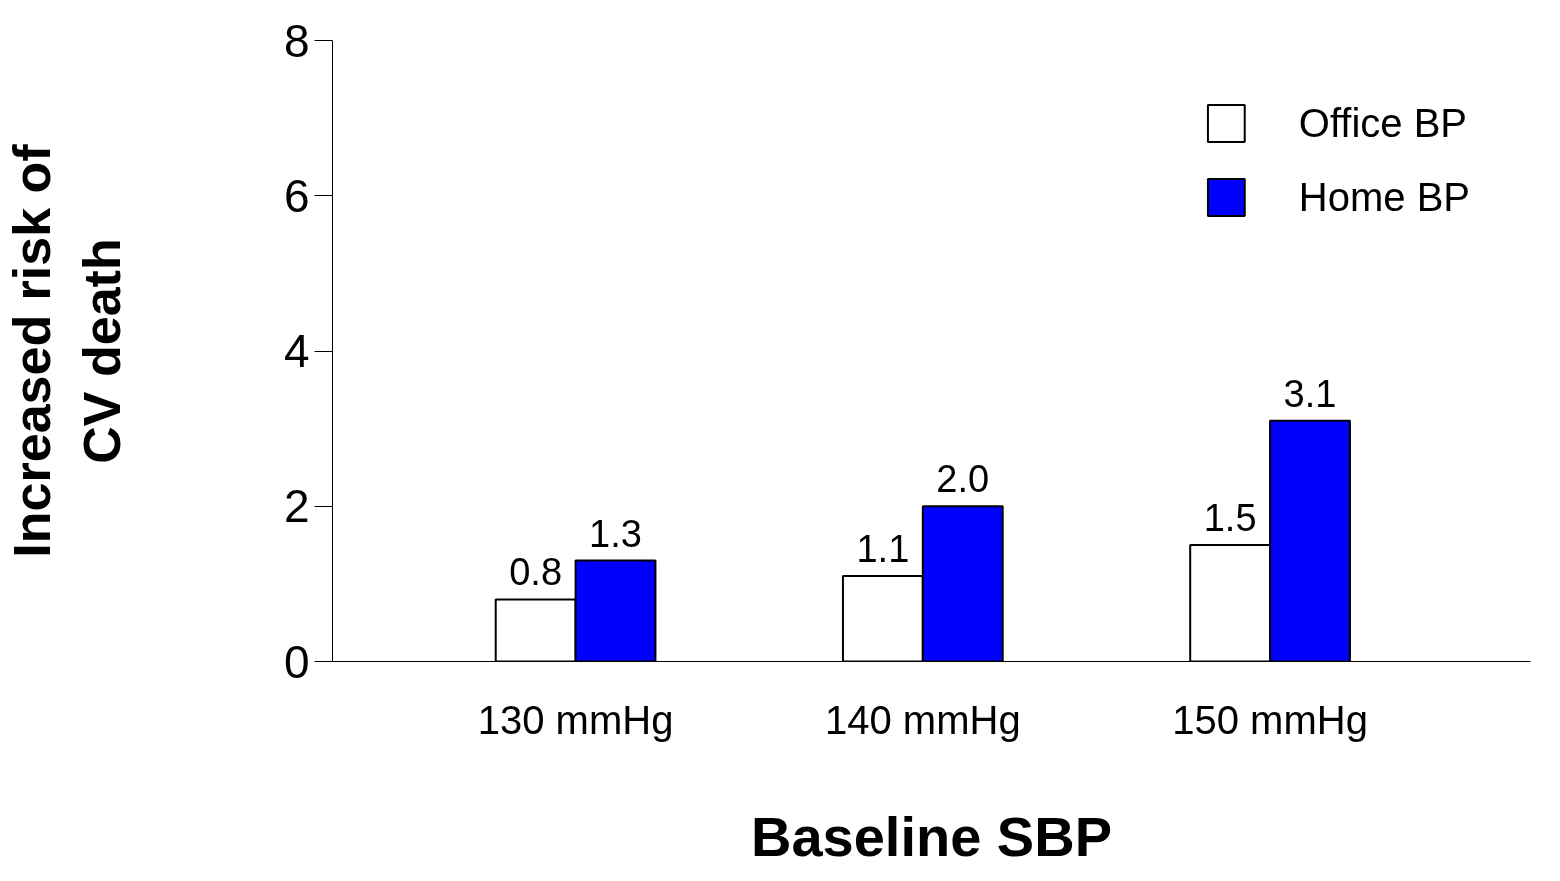 This screenshot has height=881, width=1560. Describe the element at coordinates (296, 40) in the screenshot. I see `y-tick-label: 8` at that location.